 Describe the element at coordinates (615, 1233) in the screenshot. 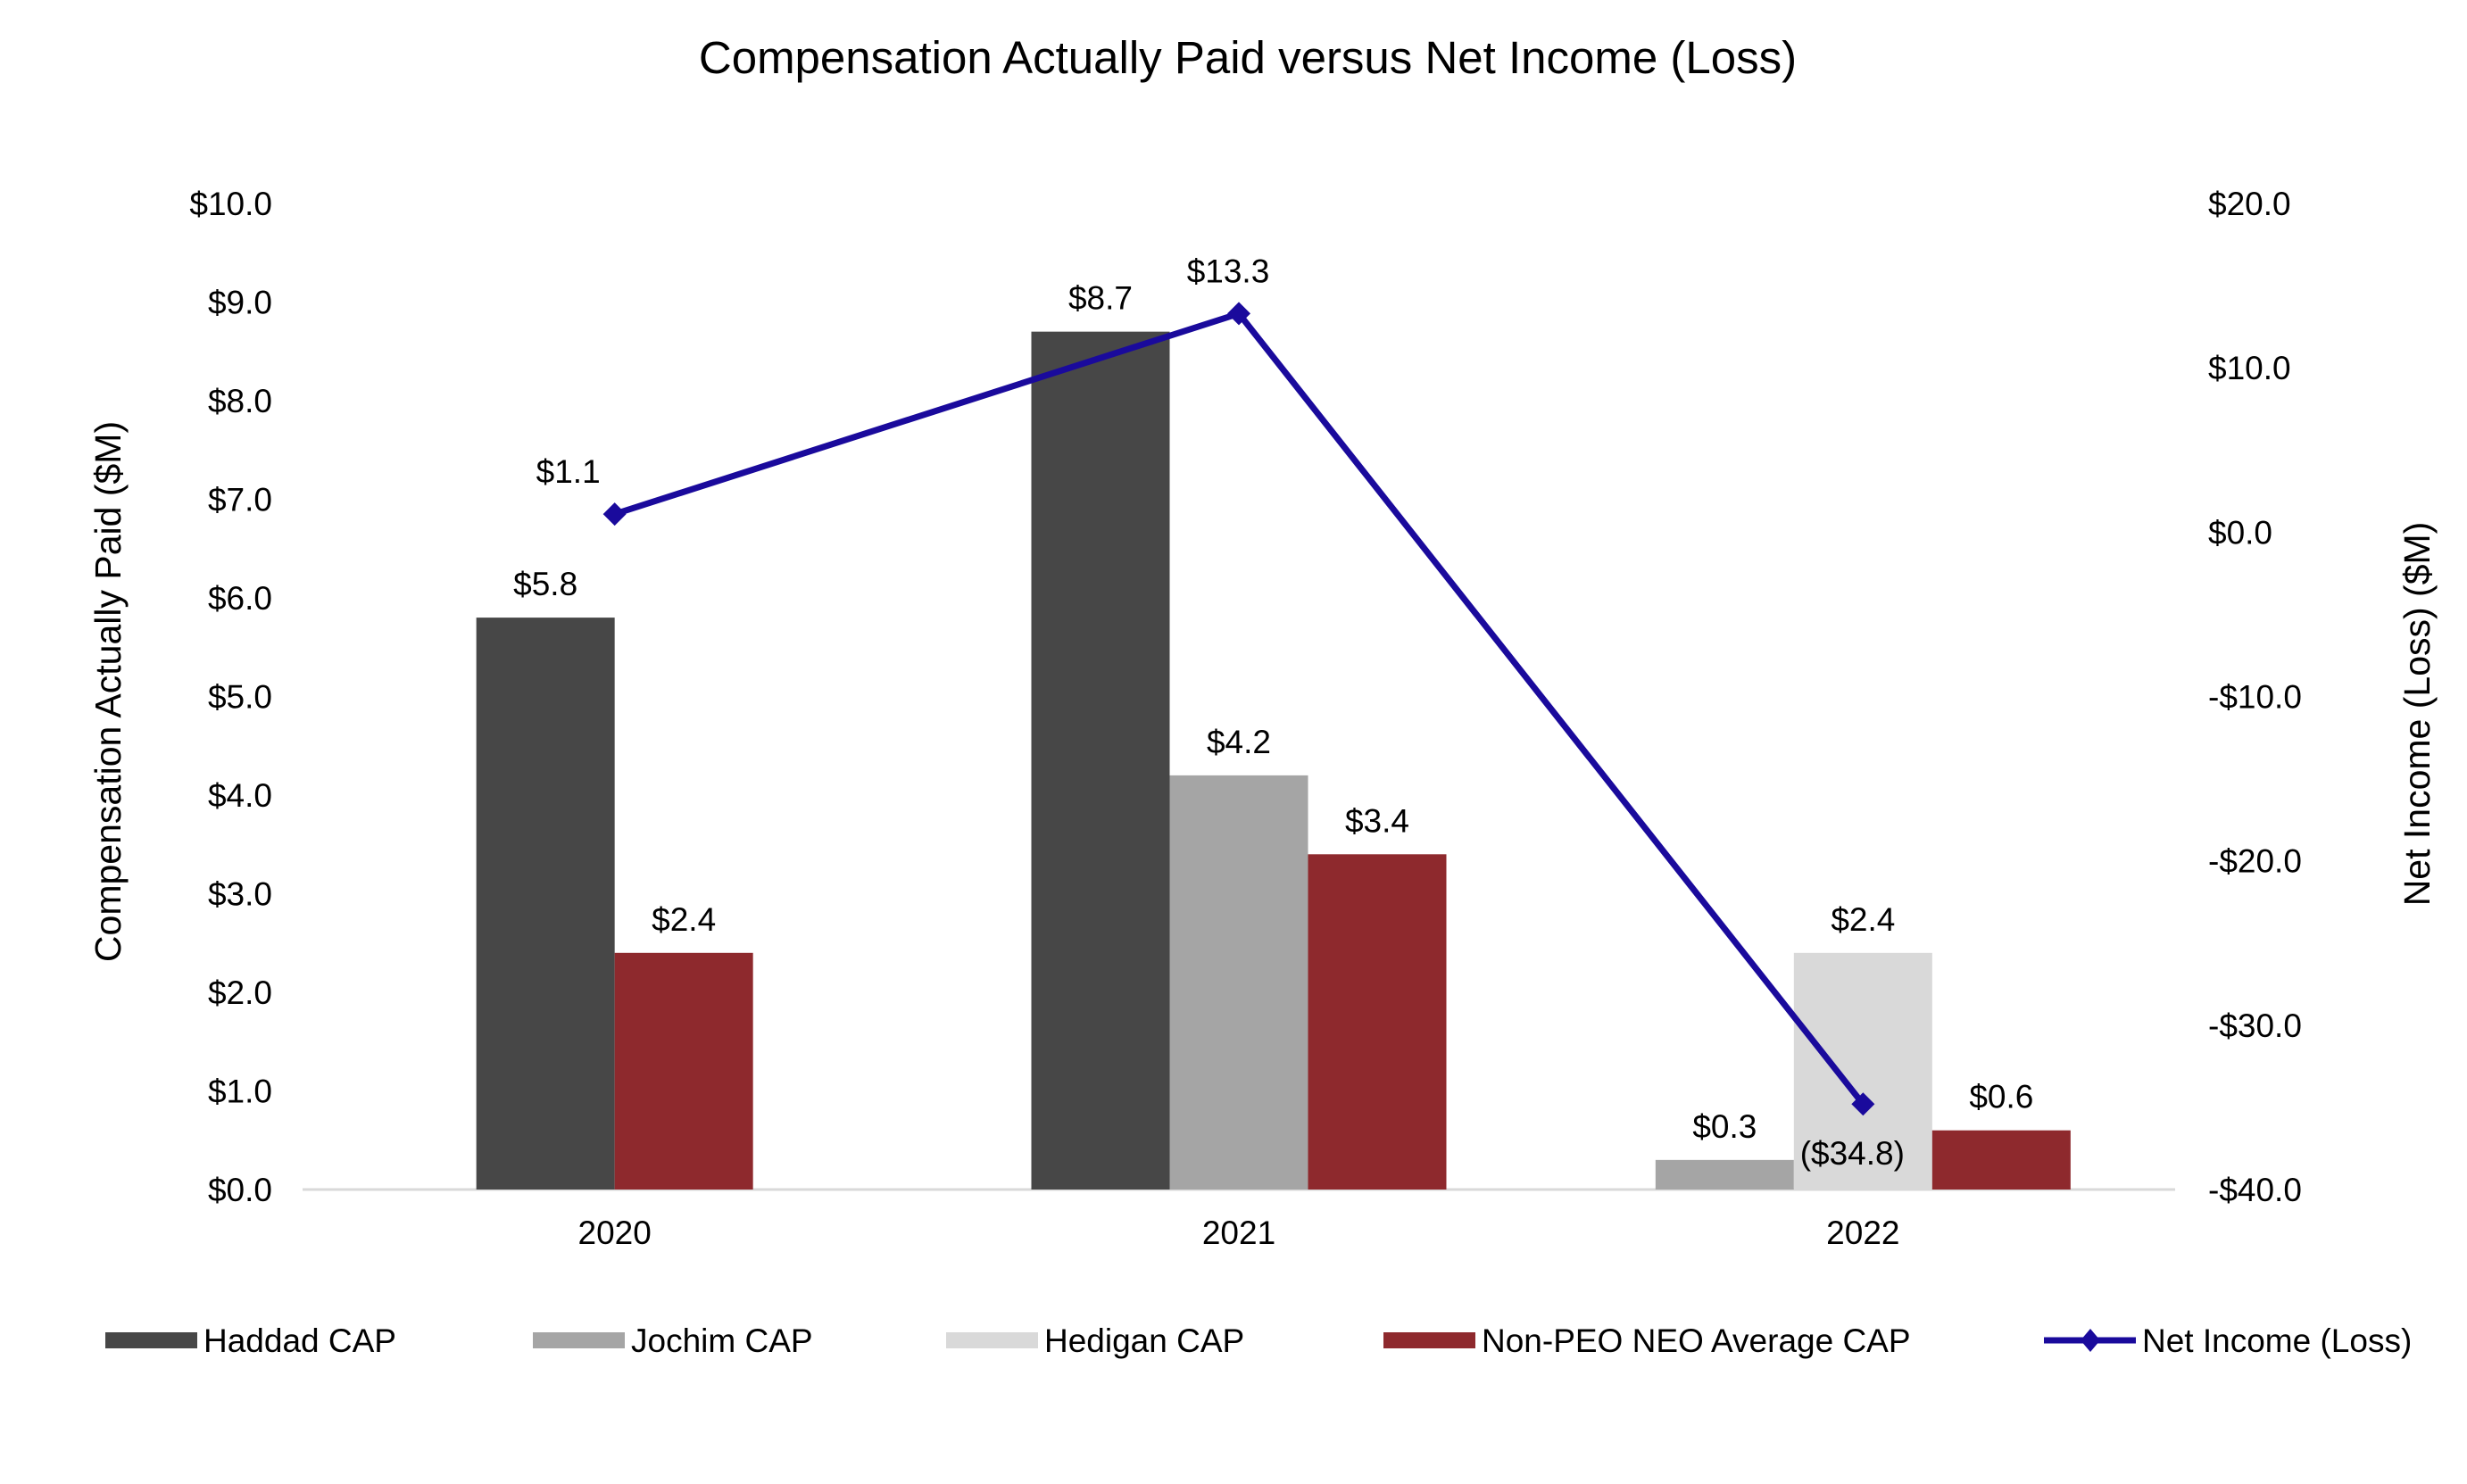

I see `x-tick-label: 2020` at that location.